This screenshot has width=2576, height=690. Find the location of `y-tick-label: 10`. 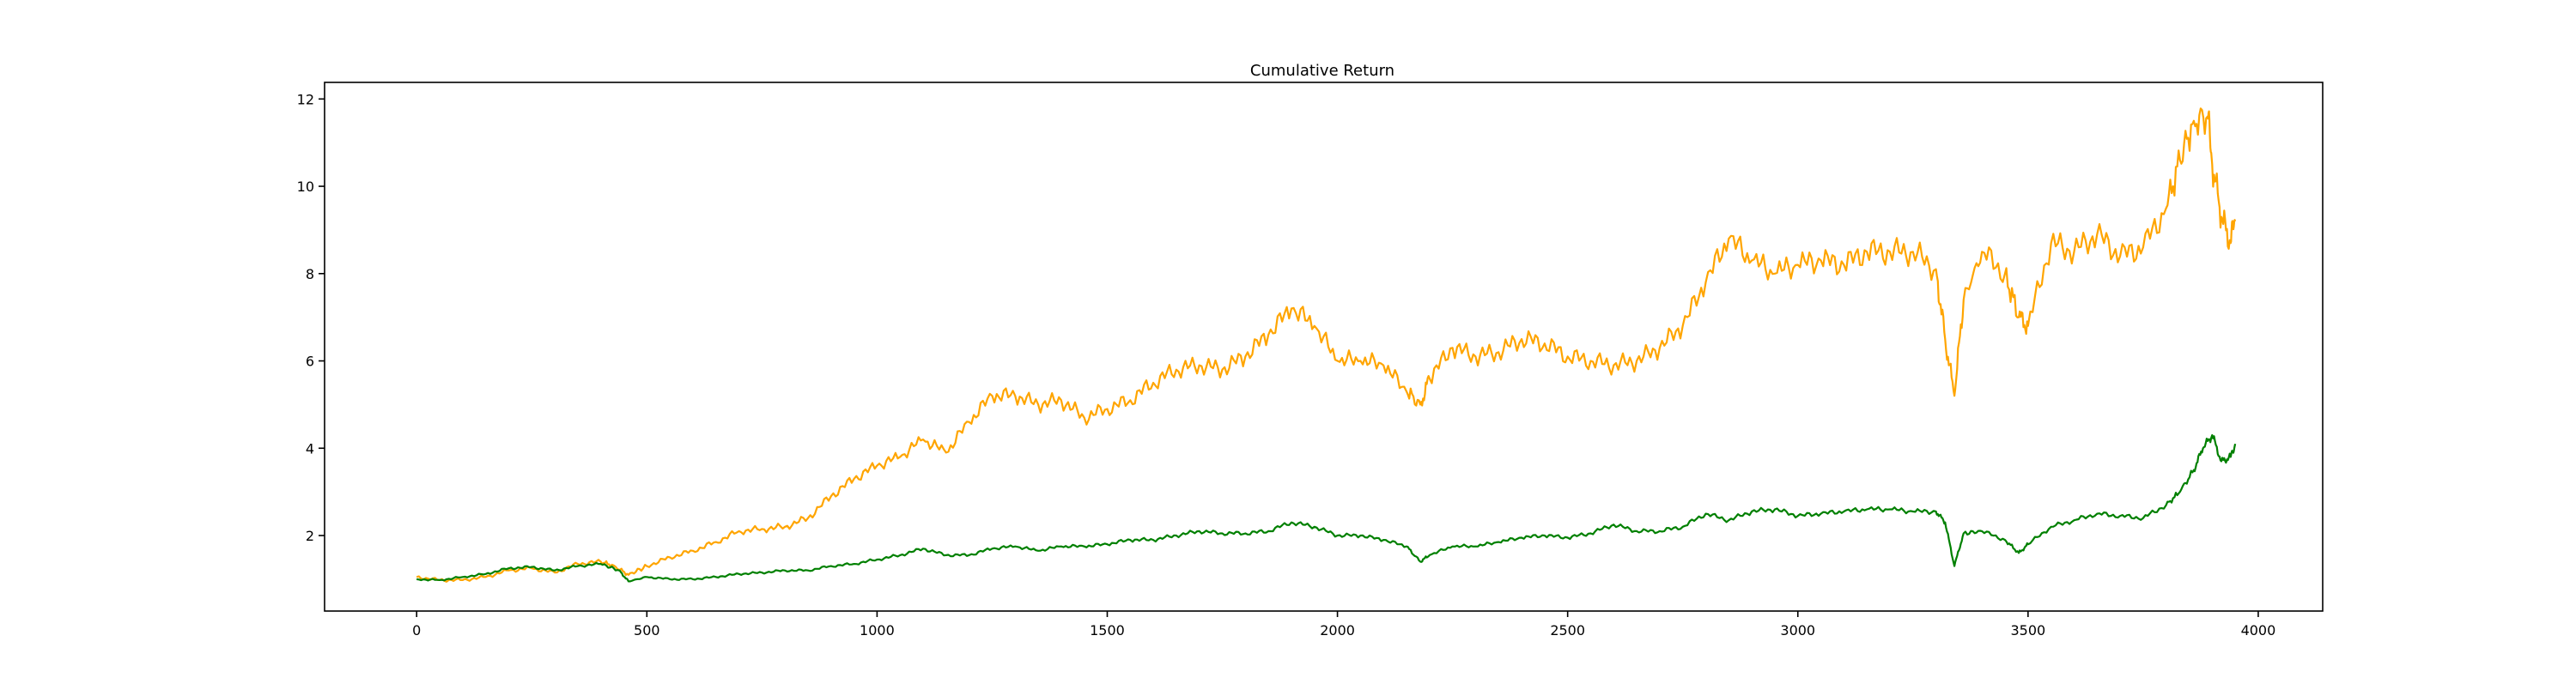

y-tick-label: 10 is located at coordinates (305, 187).